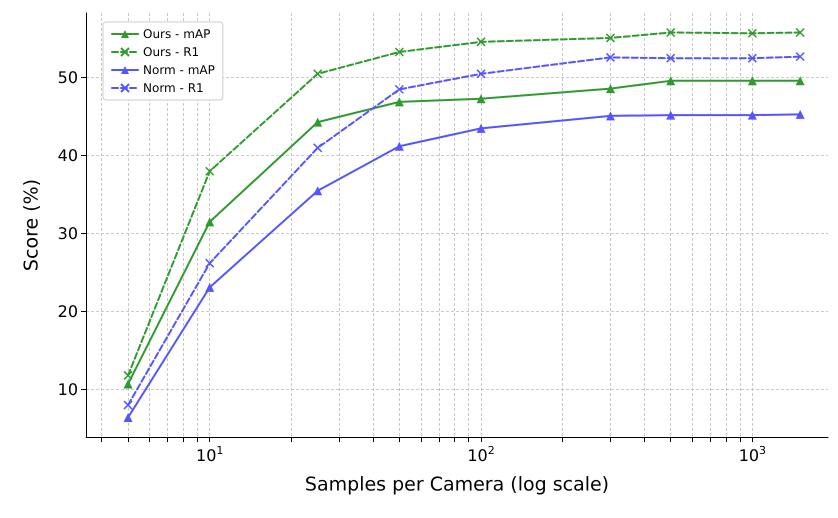  I want to click on x-axis-title: Samples per Camera (log scale), so click(457, 485).